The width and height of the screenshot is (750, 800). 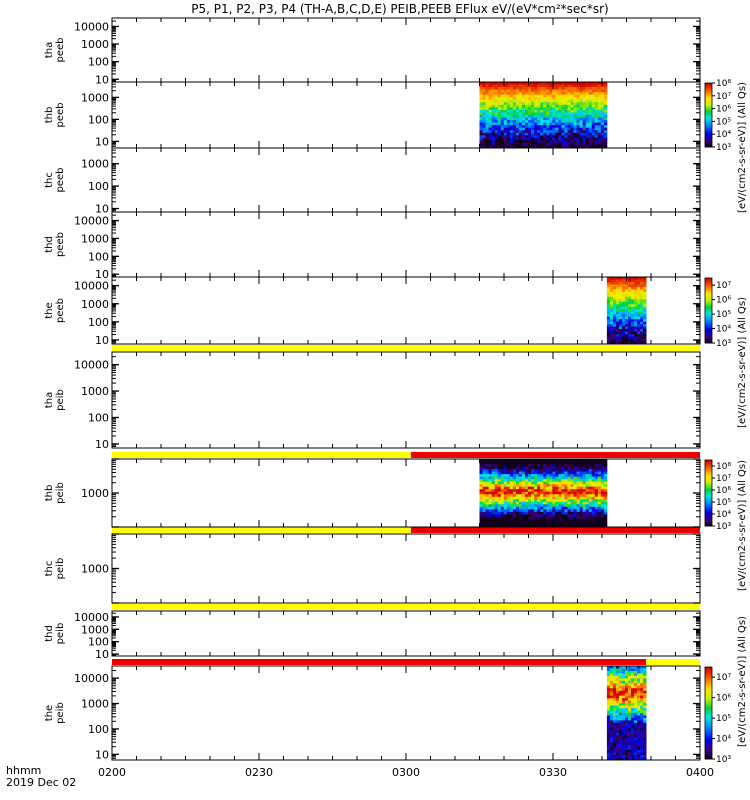 What do you see at coordinates (95, 44) in the screenshot?
I see `y-tick-label: 1000` at bounding box center [95, 44].